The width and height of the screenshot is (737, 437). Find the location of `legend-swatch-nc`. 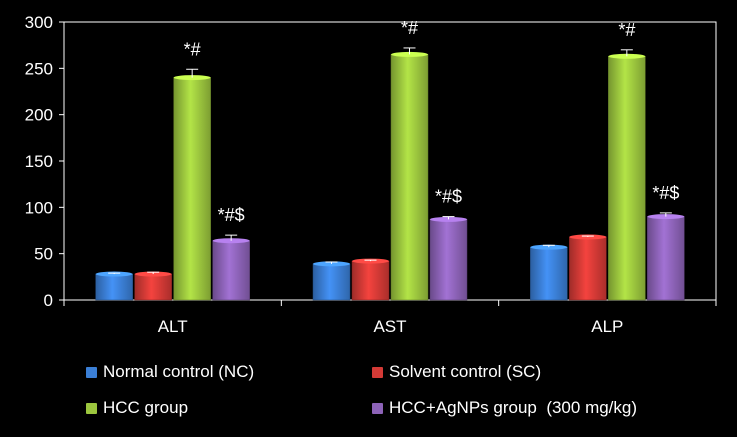

legend-swatch-nc is located at coordinates (91, 372).